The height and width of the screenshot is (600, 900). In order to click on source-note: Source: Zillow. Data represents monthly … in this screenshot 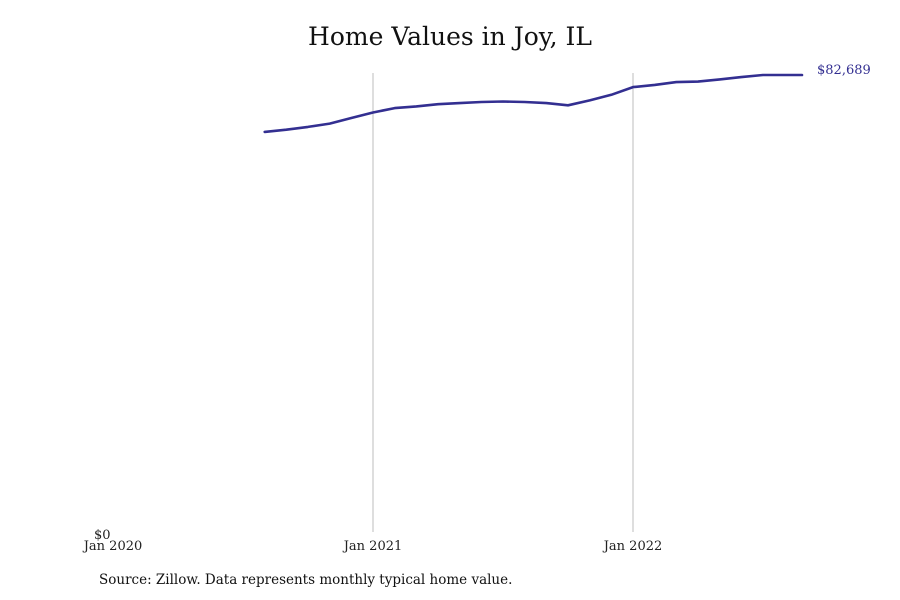, I will do `click(306, 580)`.